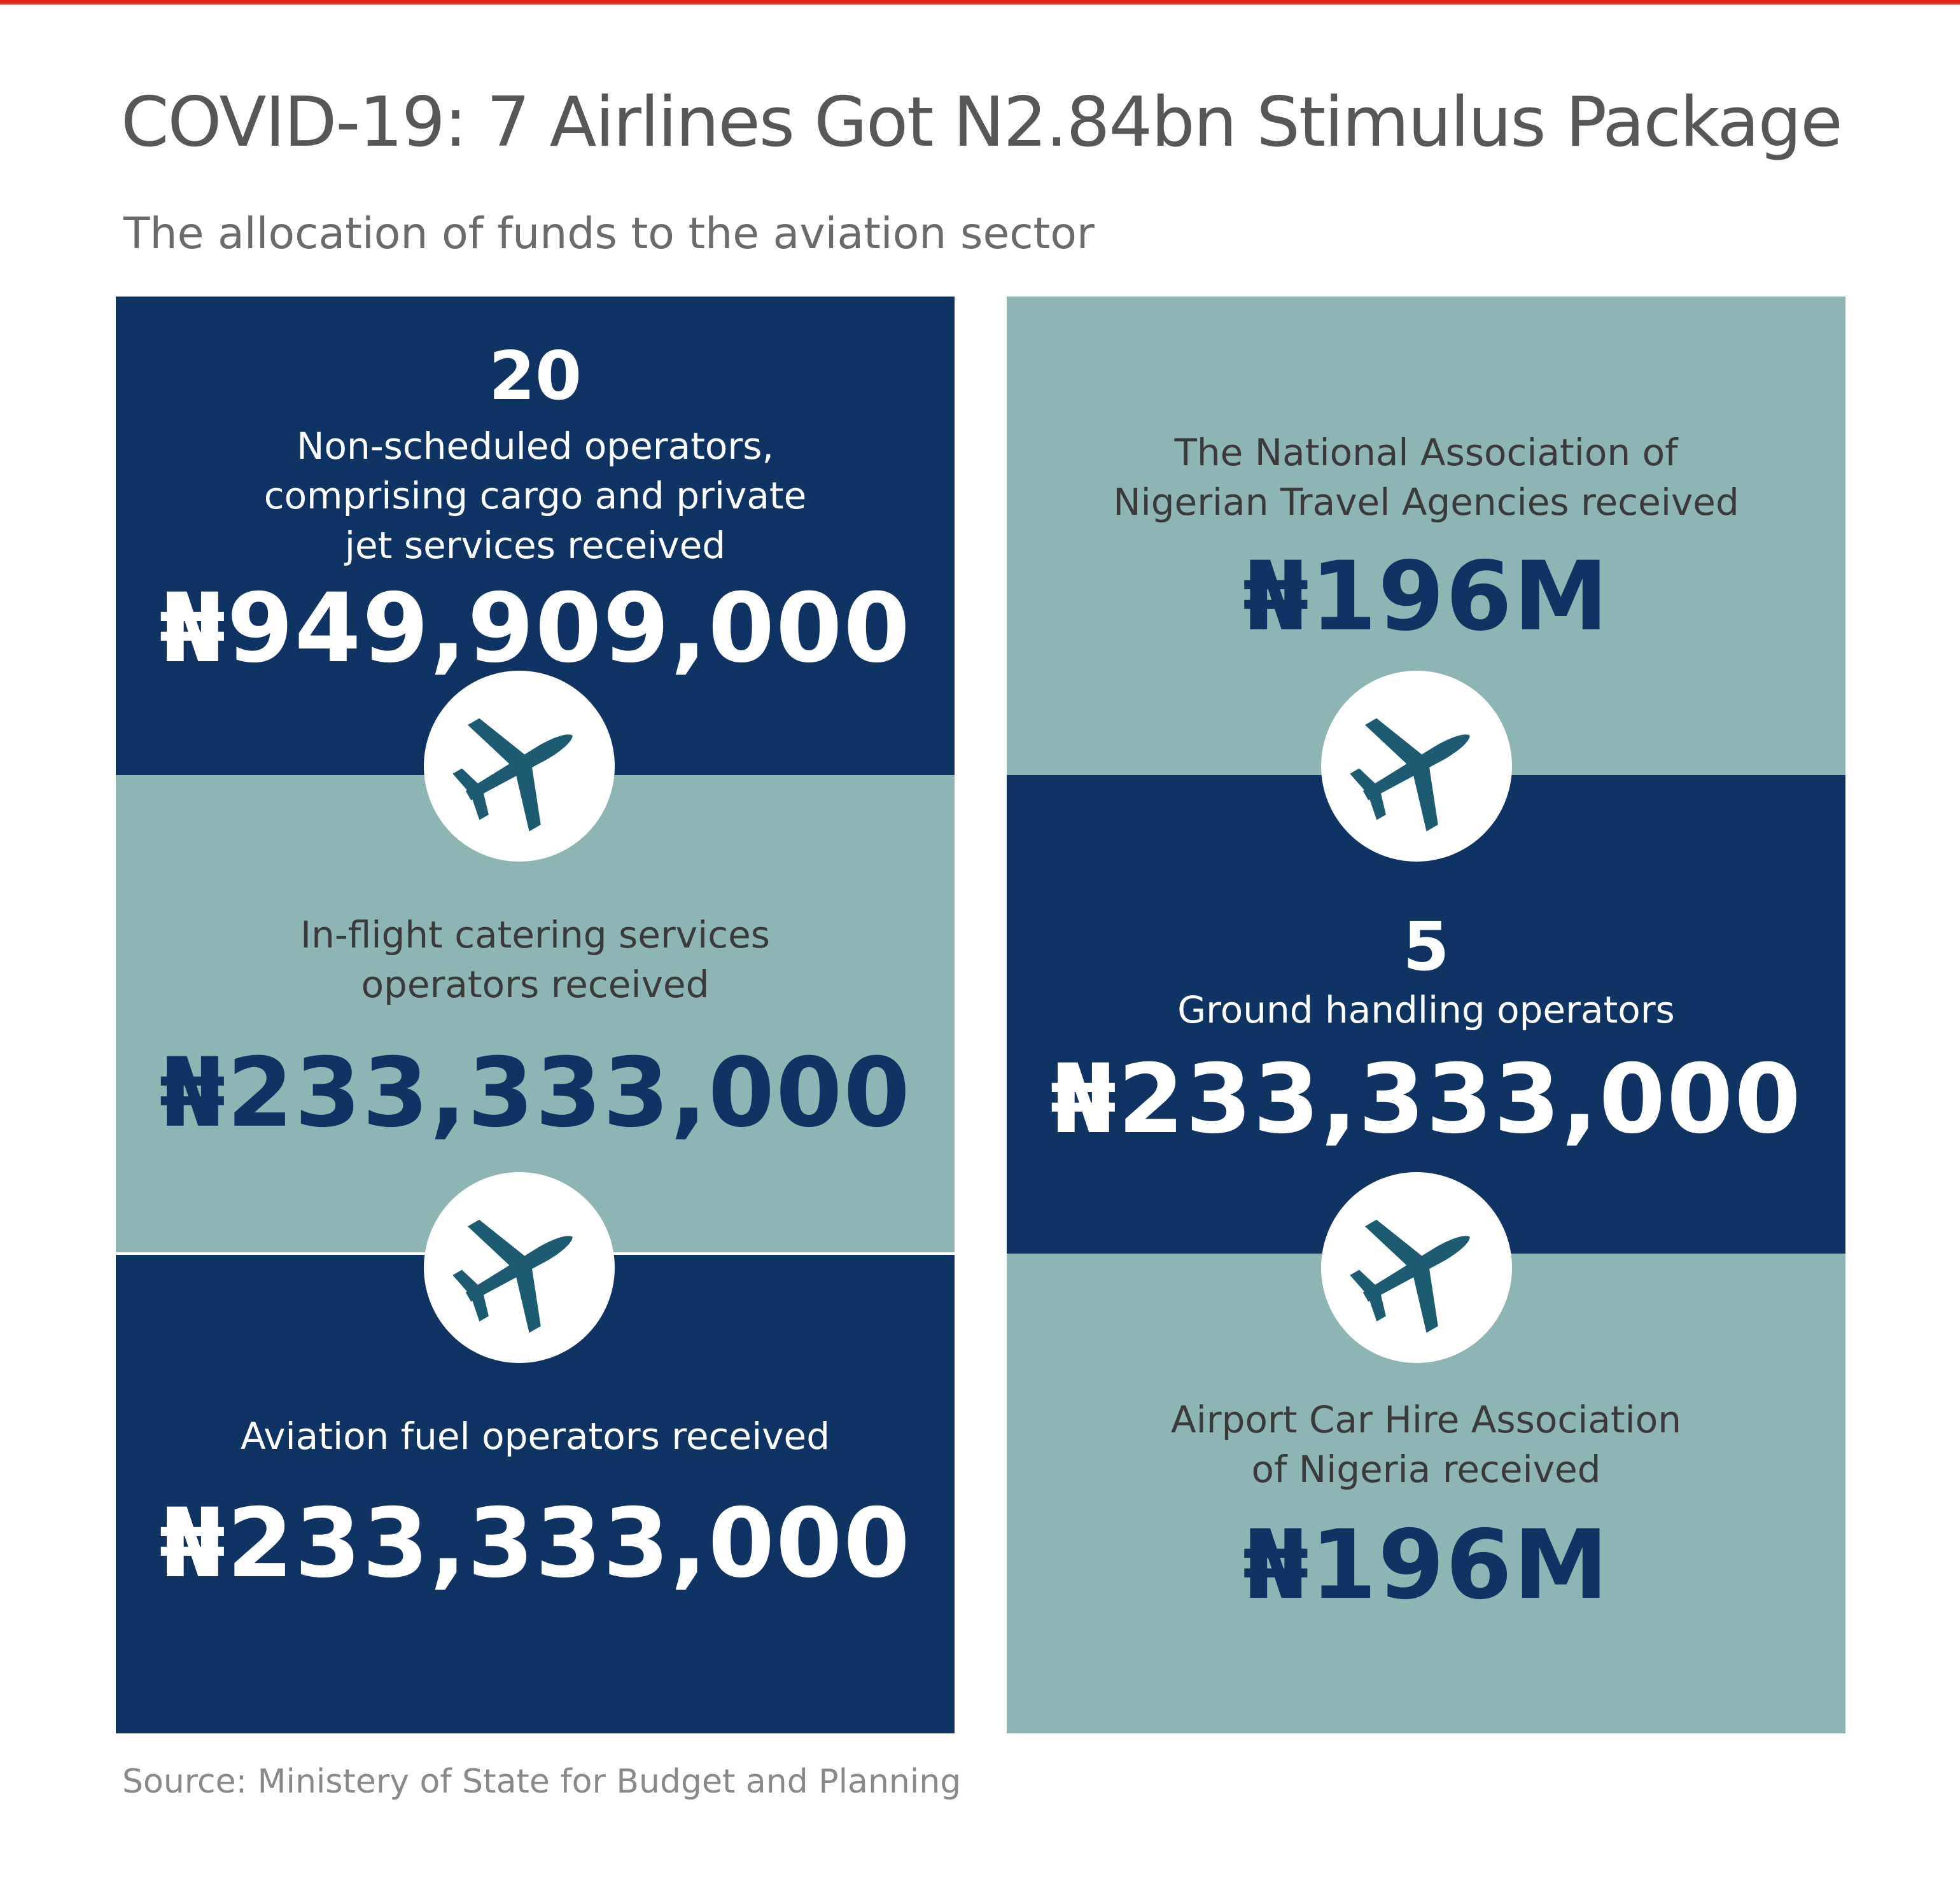 The height and width of the screenshot is (1895, 1960). I want to click on top-accent-bar, so click(980, 2).